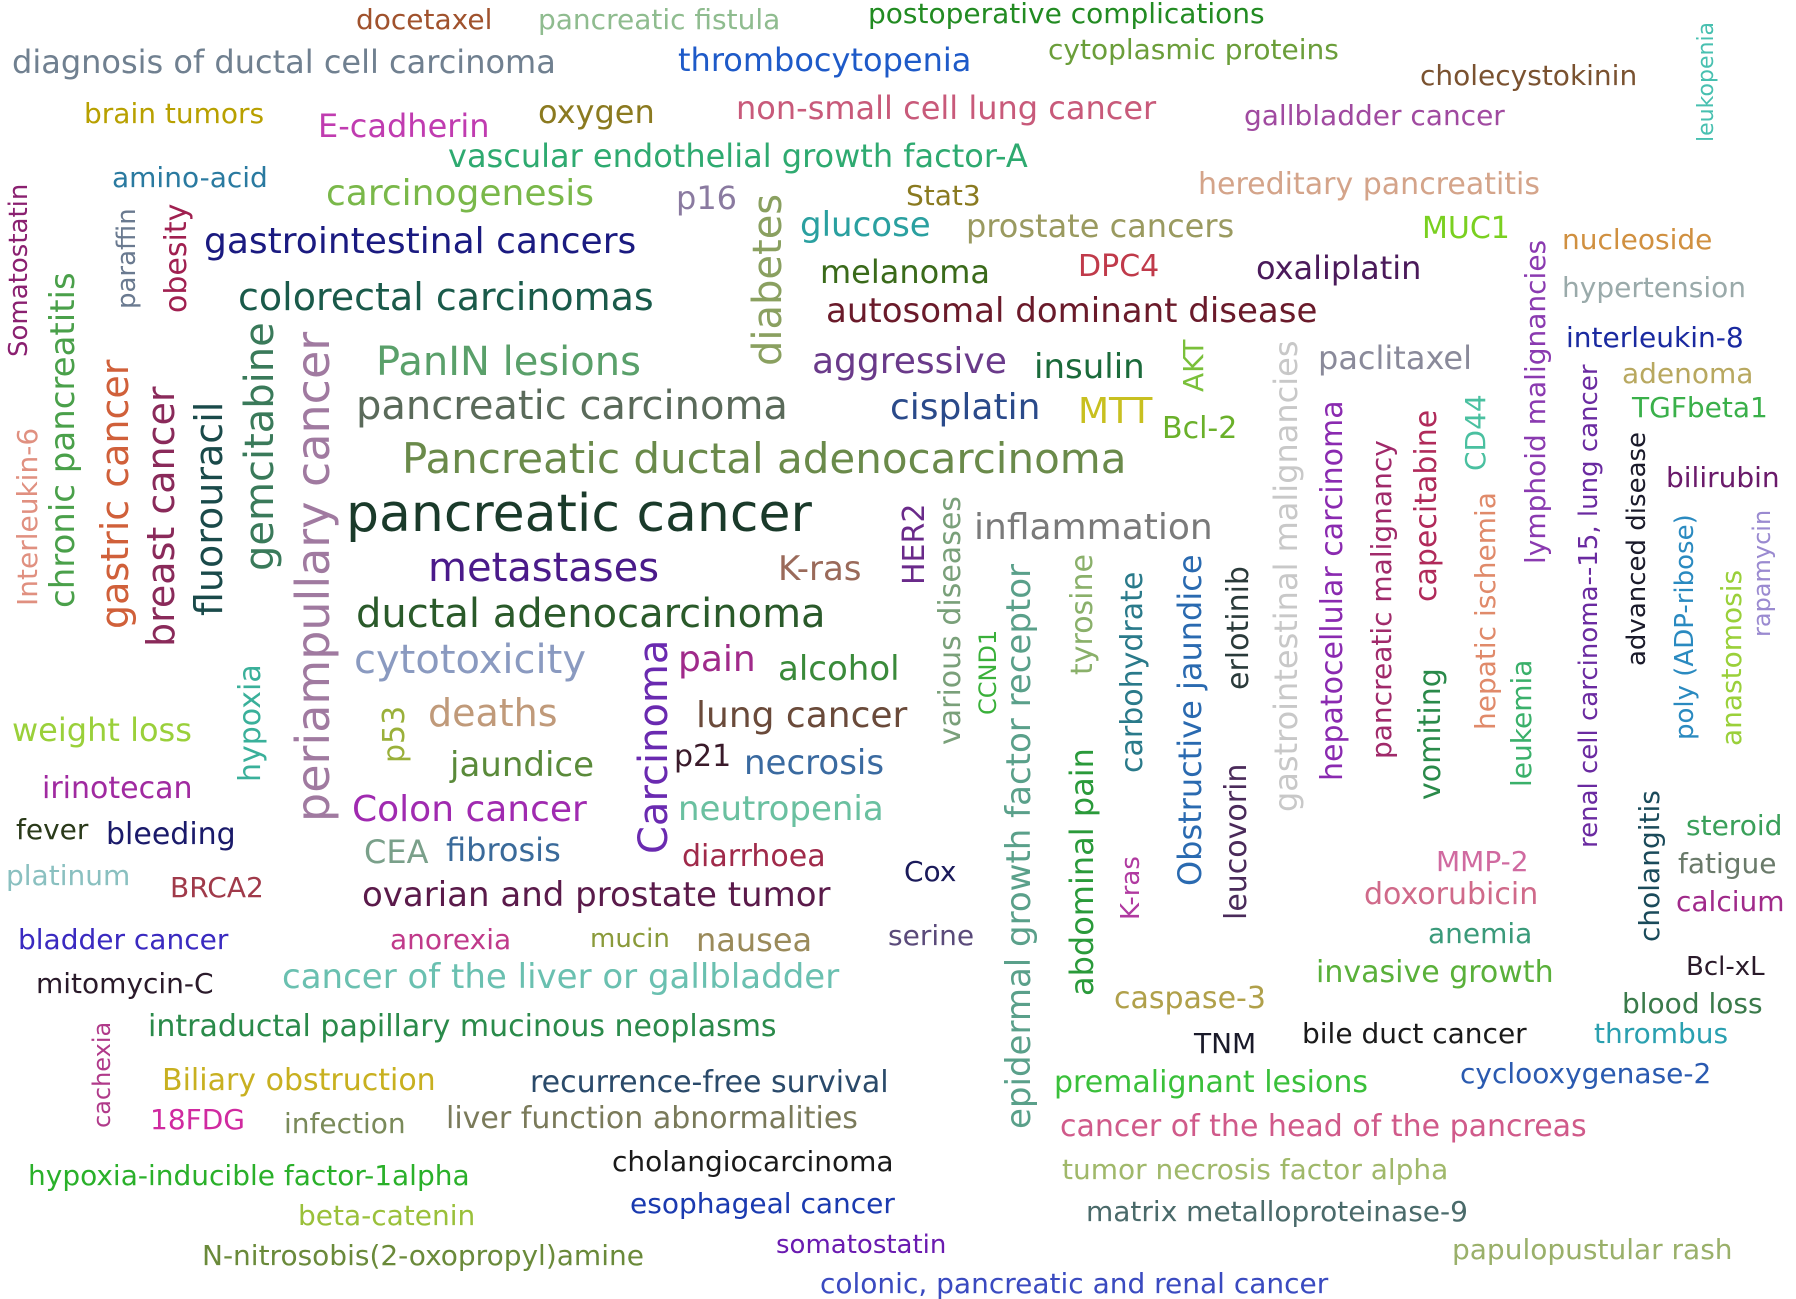 The image size is (1796, 1299). Describe the element at coordinates (217, 887) in the screenshot. I see `word-brca2: BRCA2` at that location.